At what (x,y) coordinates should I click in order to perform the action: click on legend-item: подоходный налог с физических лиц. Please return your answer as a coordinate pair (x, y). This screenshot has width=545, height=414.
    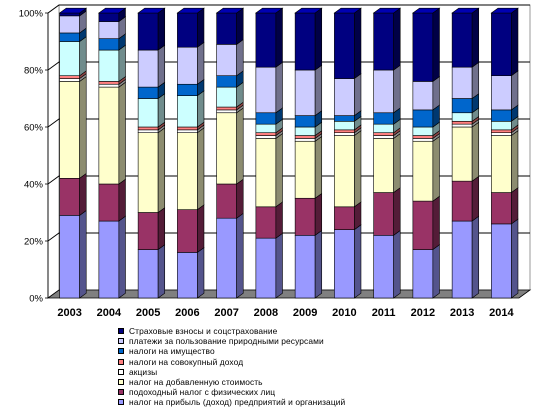
    Looking at the image, I should click on (328, 392).